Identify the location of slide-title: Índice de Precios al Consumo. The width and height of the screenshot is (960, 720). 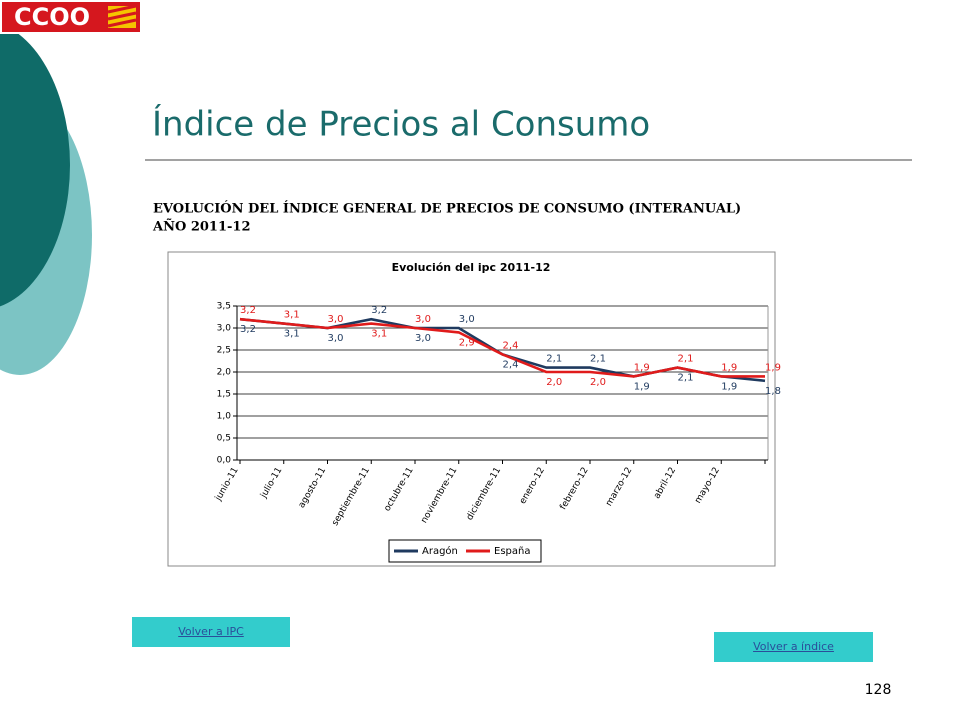
(401, 124).